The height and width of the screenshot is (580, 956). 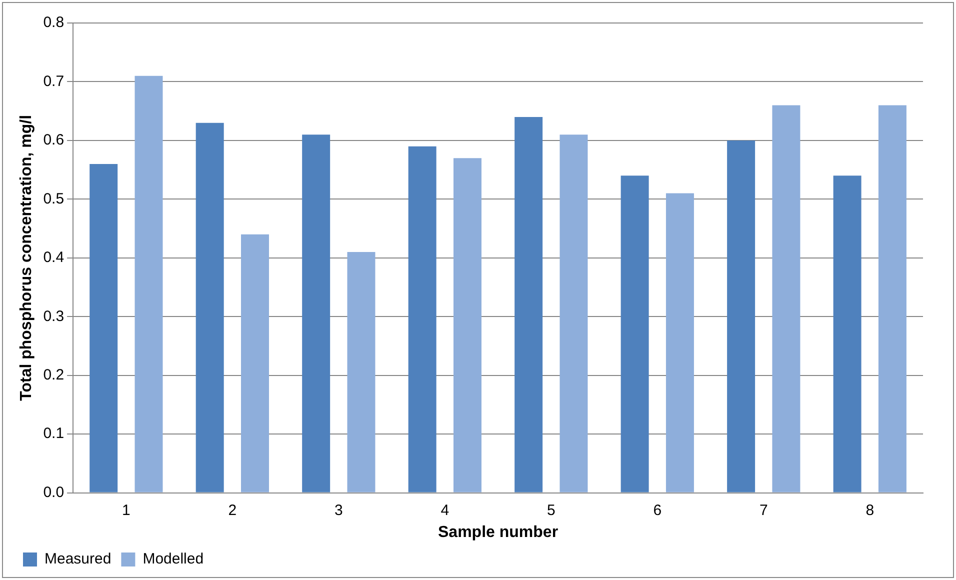 I want to click on legend-label: Measured, so click(x=78, y=559).